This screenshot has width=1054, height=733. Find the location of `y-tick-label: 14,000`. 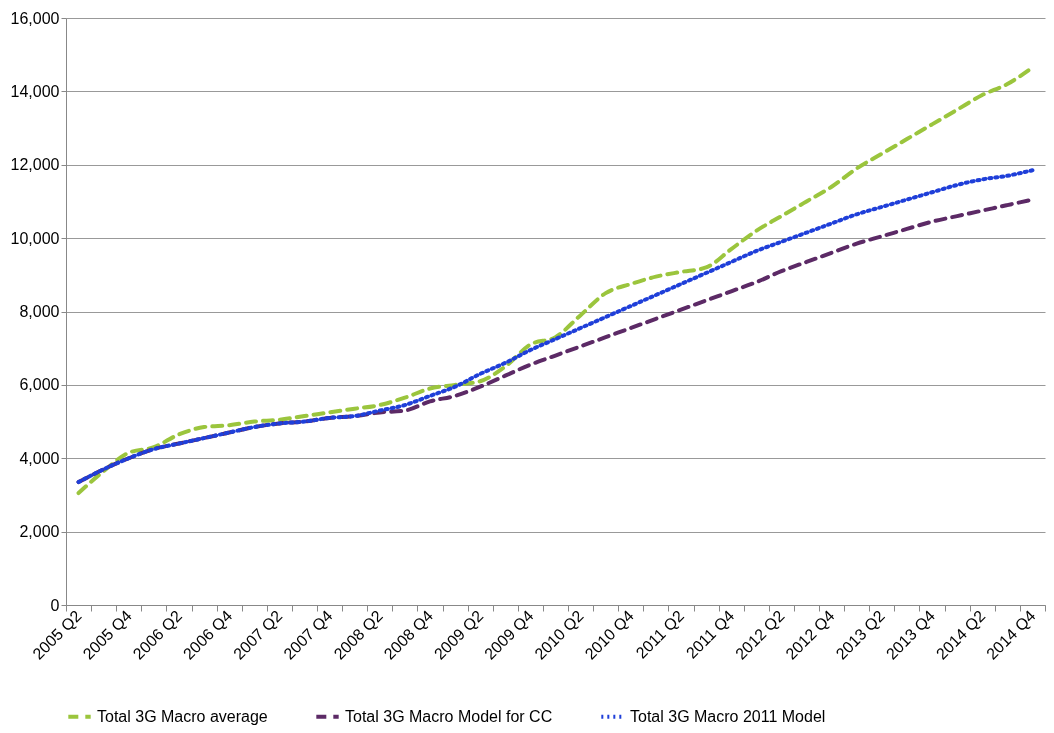

y-tick-label: 14,000 is located at coordinates (35, 91).